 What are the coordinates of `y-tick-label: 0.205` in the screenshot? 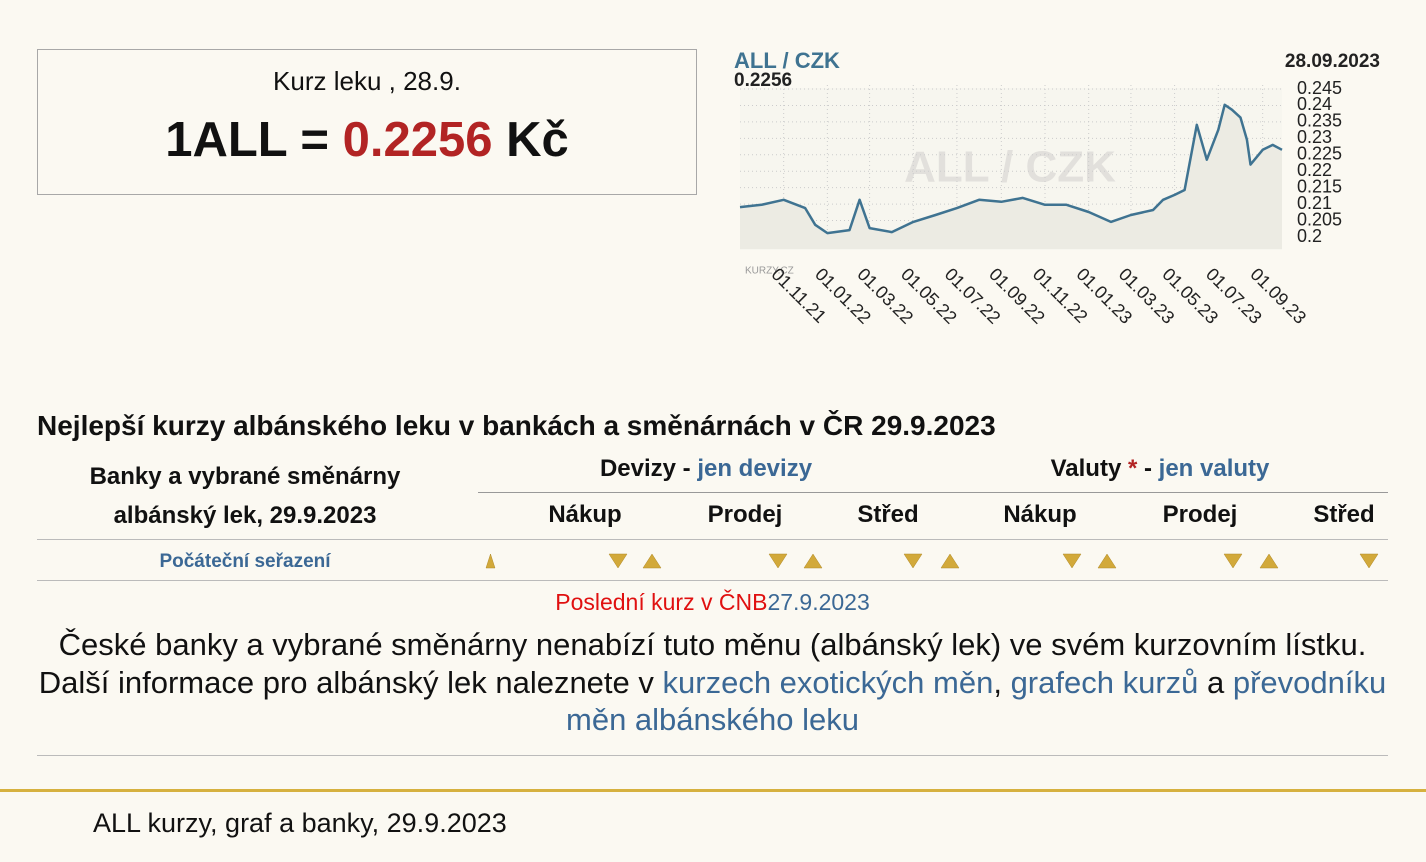 It's located at (1319, 219).